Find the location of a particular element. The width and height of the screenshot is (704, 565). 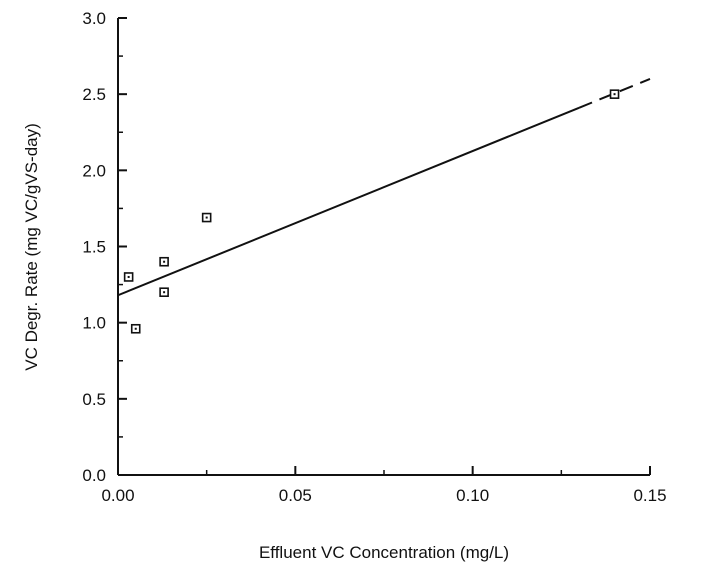

y-tick-label: 0.5 is located at coordinates (94, 399).